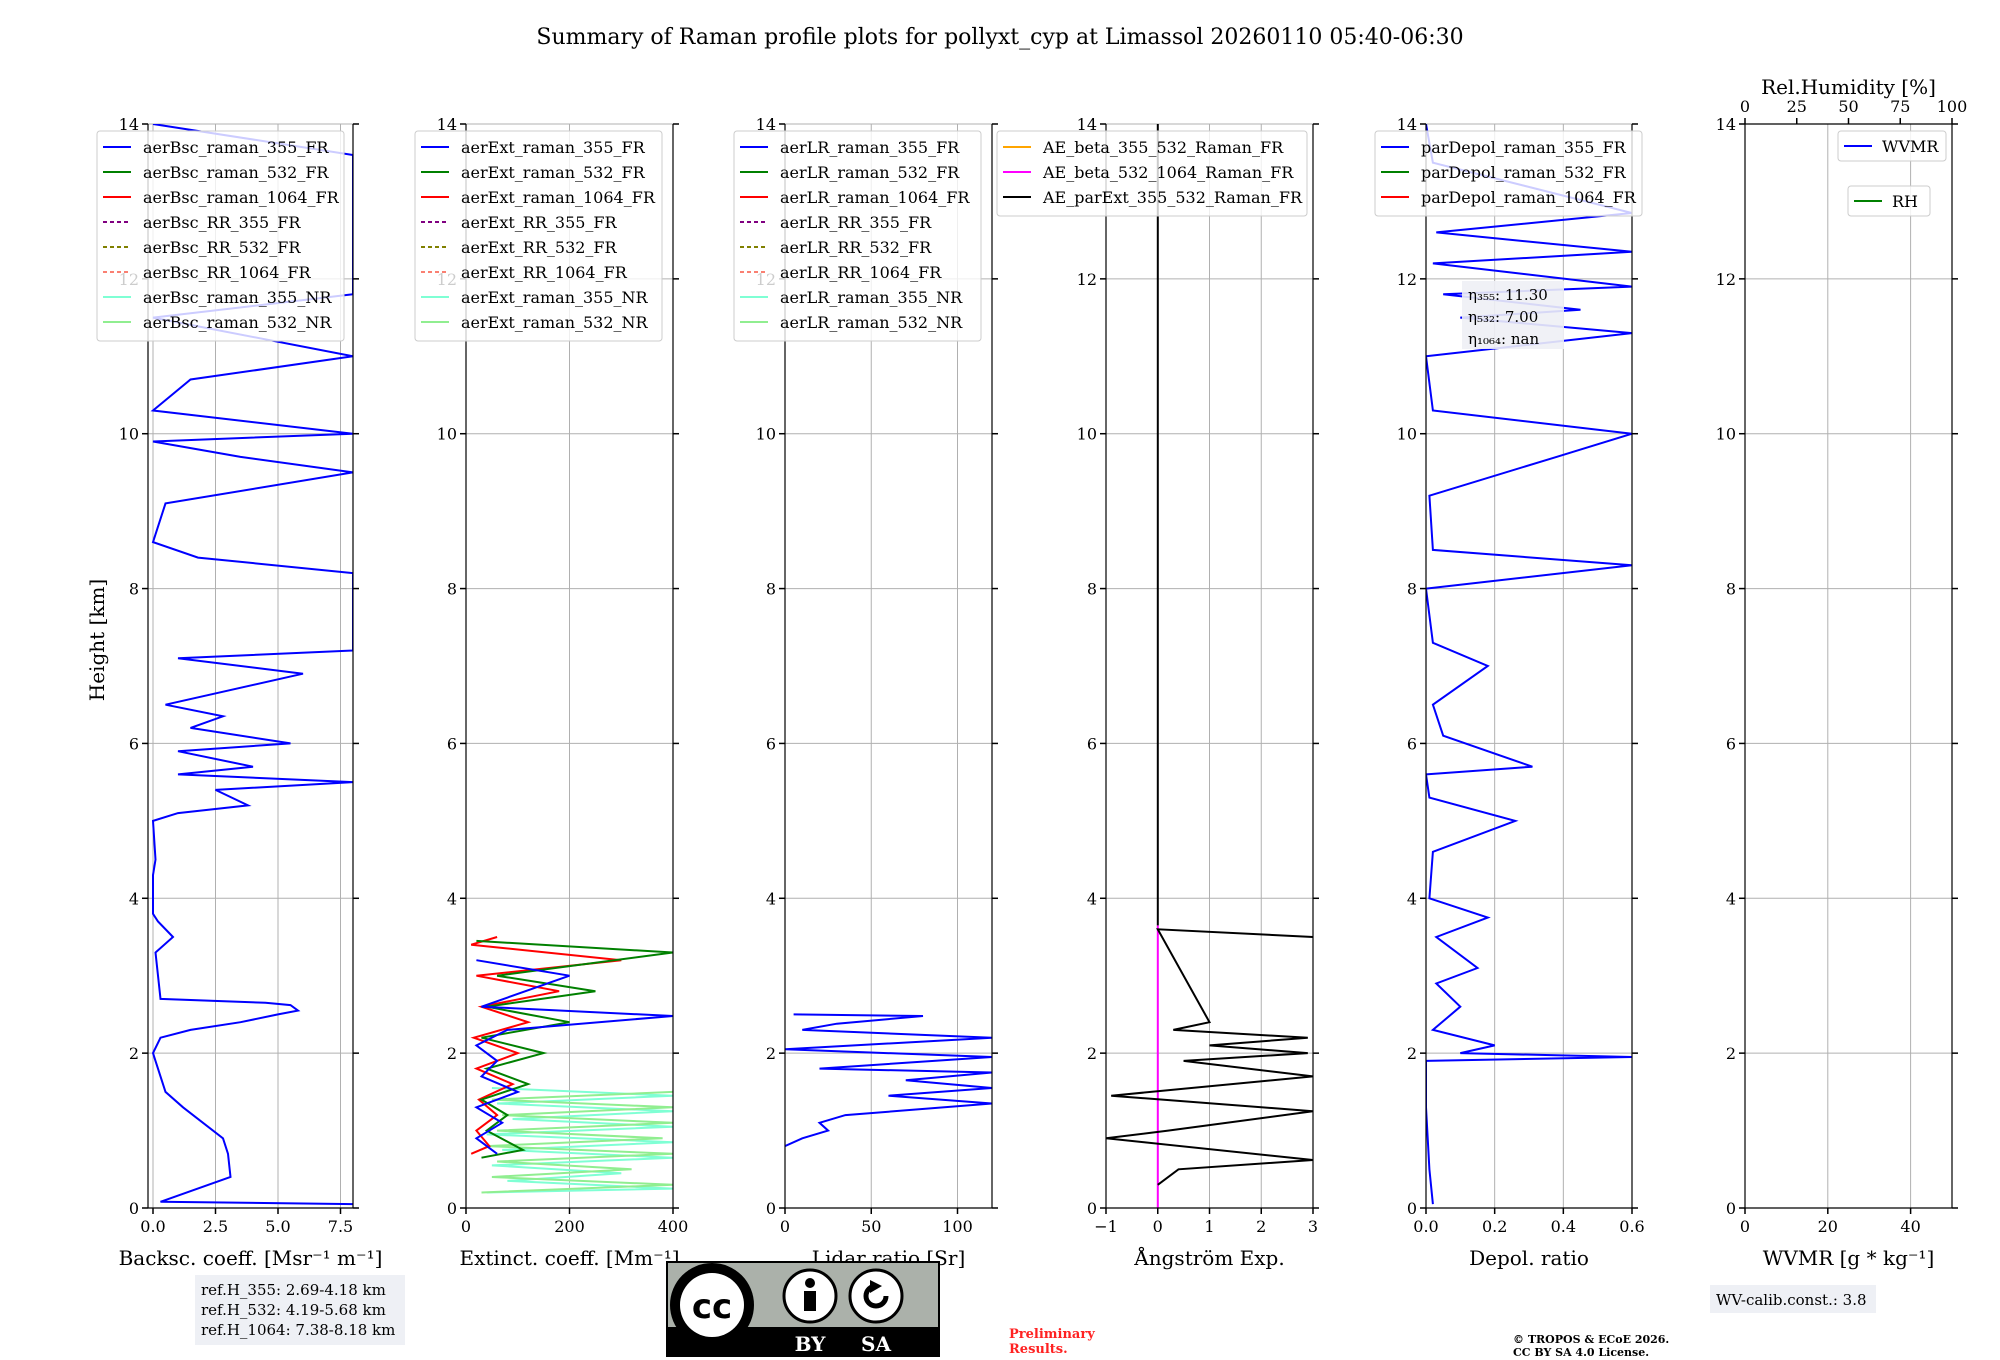  Describe the element at coordinates (876, 1286) in the screenshot. I see `sa-arrow-head` at that location.